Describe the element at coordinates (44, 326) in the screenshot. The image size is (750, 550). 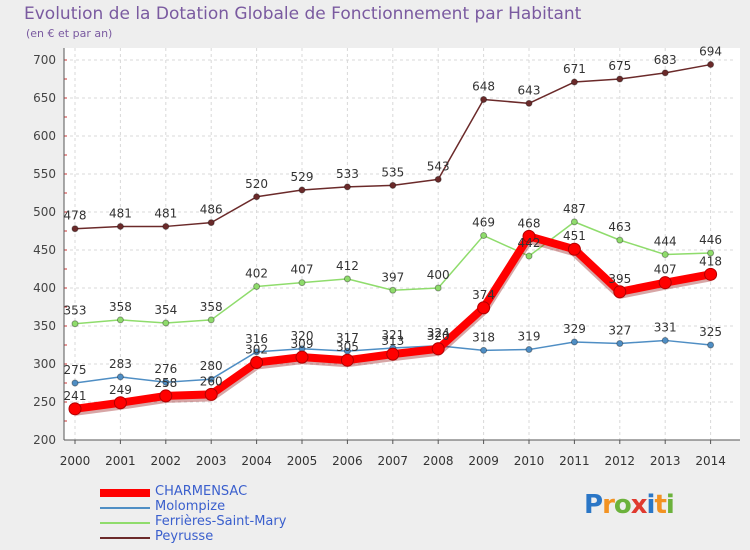
I see `y-tick-label: 350` at that location.